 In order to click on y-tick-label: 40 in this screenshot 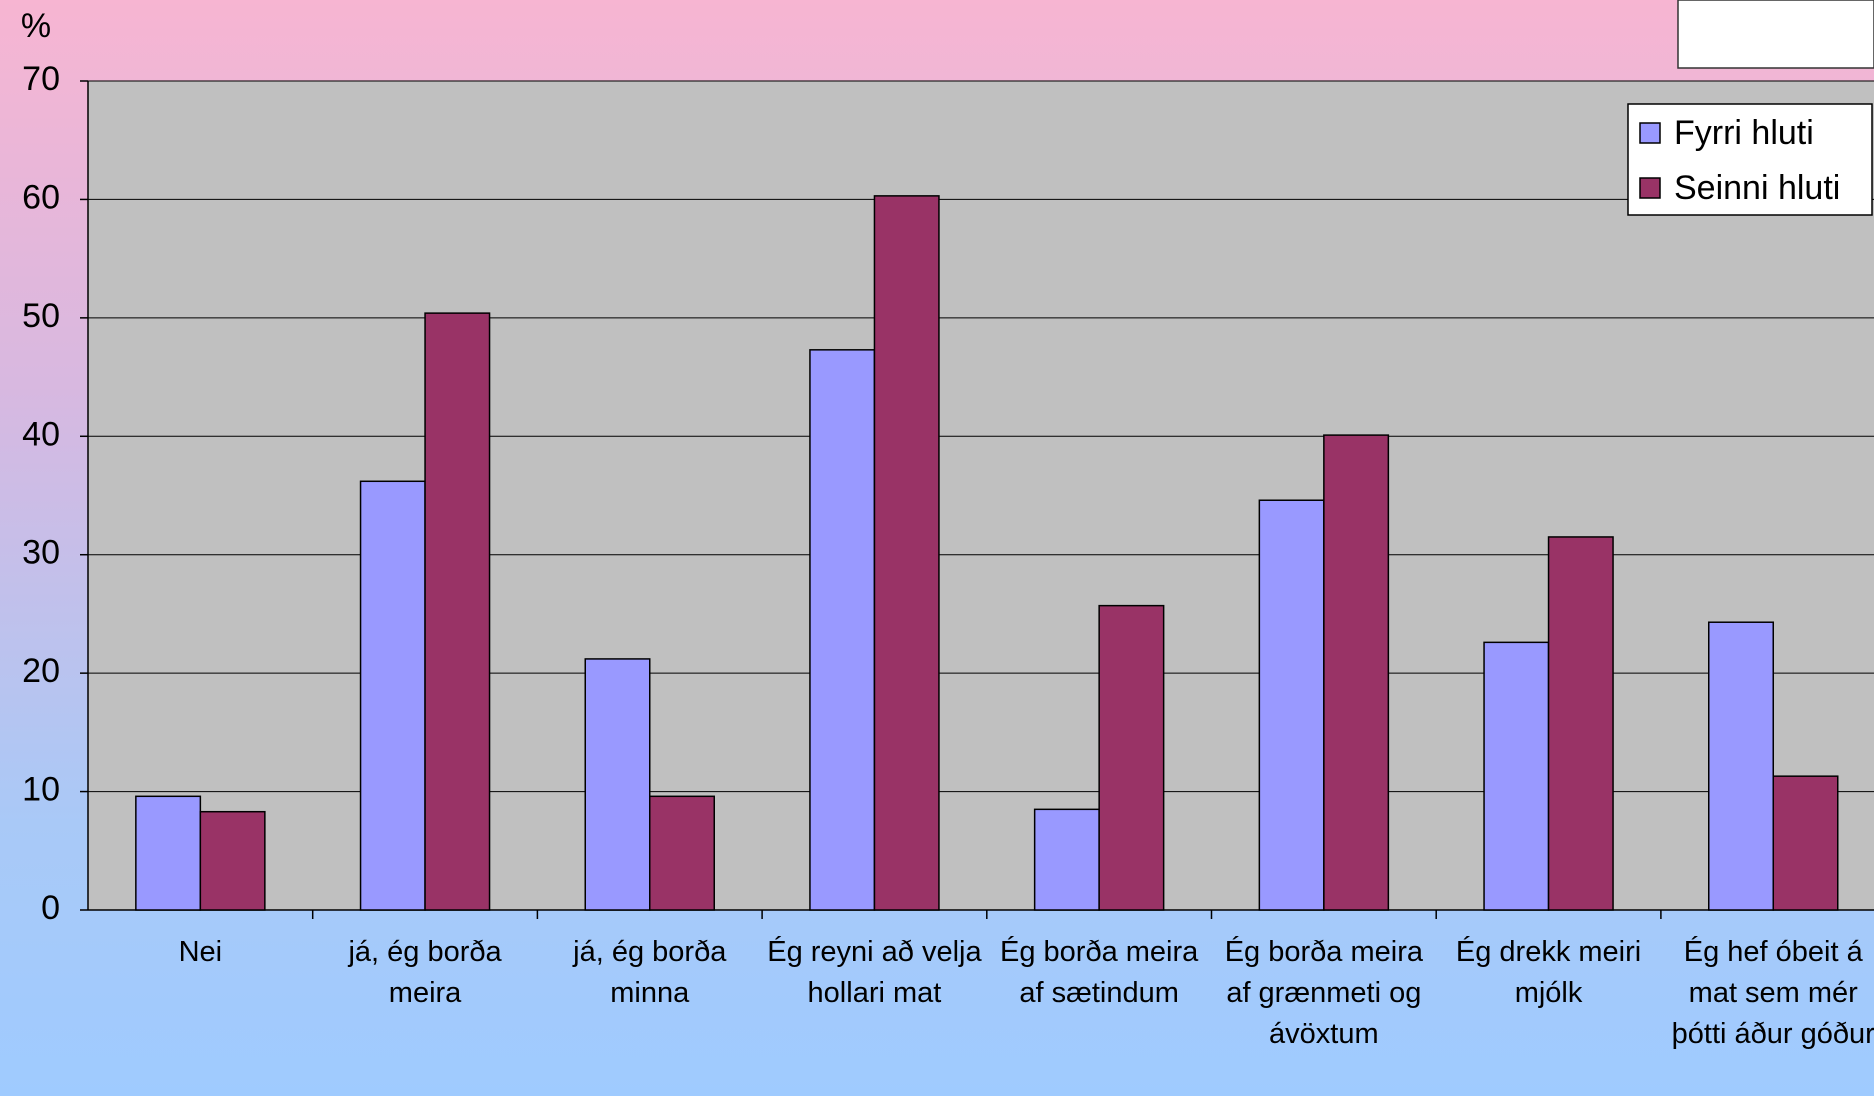, I will do `click(41, 434)`.